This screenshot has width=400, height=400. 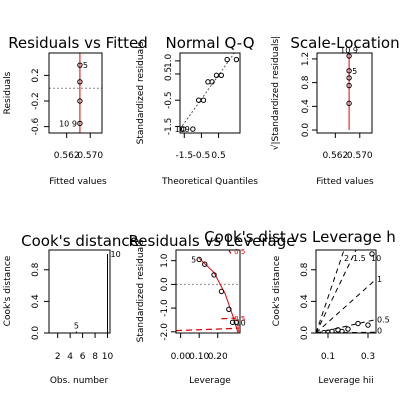 I want to click on y-tick-label: -0.2, so click(x=36, y=101).